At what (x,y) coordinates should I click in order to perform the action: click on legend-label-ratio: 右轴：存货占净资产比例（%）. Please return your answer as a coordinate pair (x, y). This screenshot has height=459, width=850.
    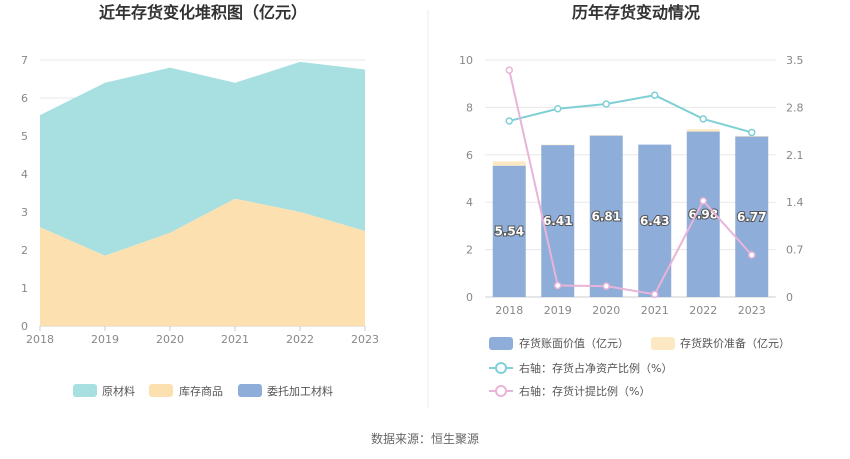
    Looking at the image, I should click on (595, 368).